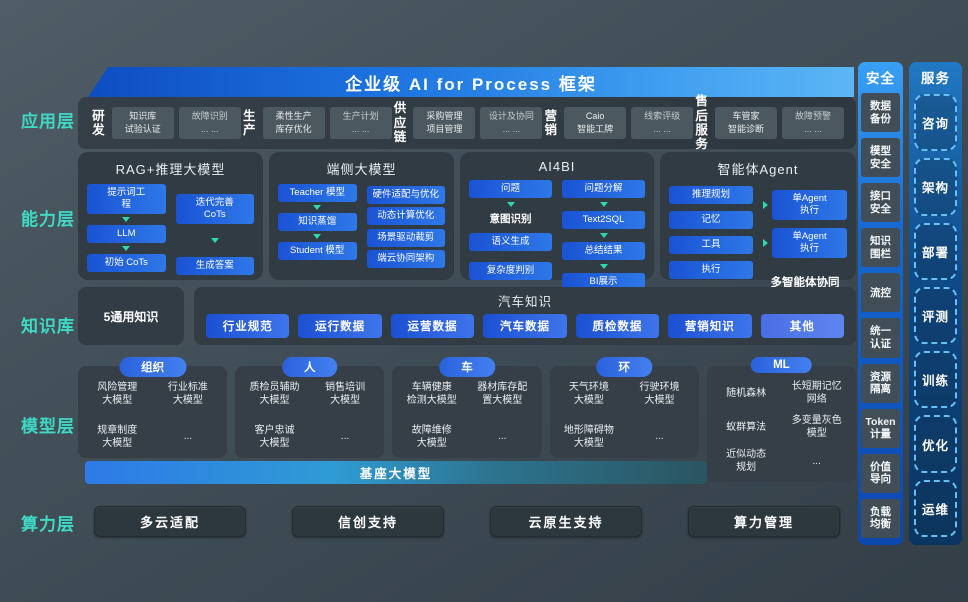  What do you see at coordinates (126, 199) in the screenshot?
I see `rag-step-prompt-engineering: 提示词工 程` at bounding box center [126, 199].